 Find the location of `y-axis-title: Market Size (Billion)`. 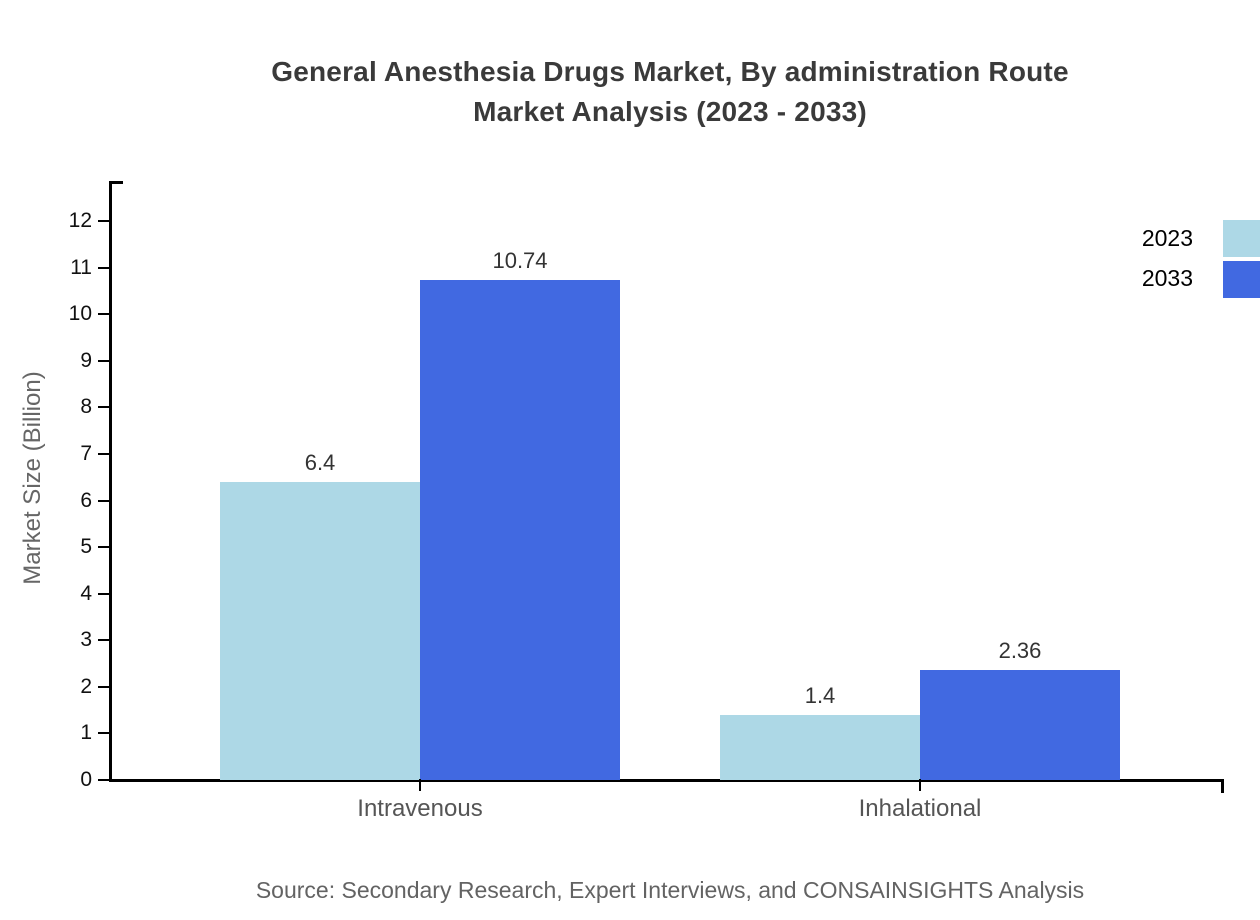

y-axis-title: Market Size (Billion) is located at coordinates (32, 478).